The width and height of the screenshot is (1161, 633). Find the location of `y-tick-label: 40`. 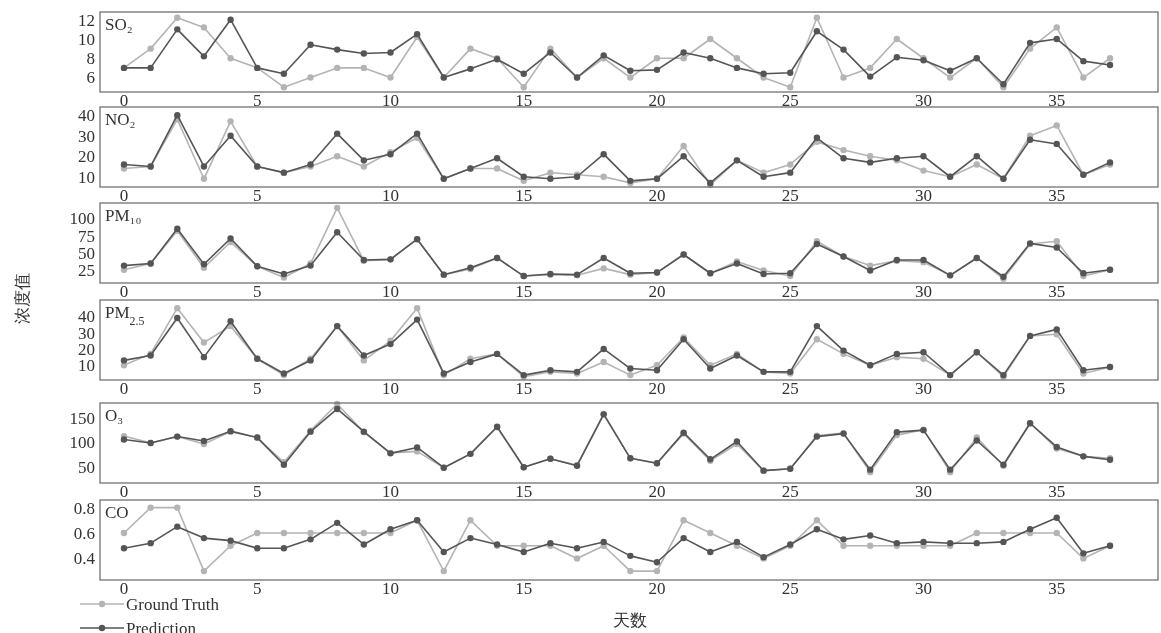

y-tick-label: 40 is located at coordinates (86, 116).